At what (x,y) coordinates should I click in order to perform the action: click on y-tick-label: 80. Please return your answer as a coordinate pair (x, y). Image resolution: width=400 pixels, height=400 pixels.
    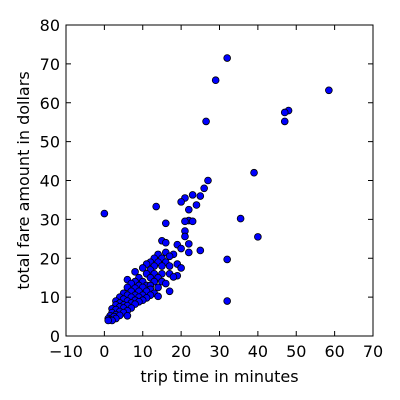
    Looking at the image, I should click on (50, 25).